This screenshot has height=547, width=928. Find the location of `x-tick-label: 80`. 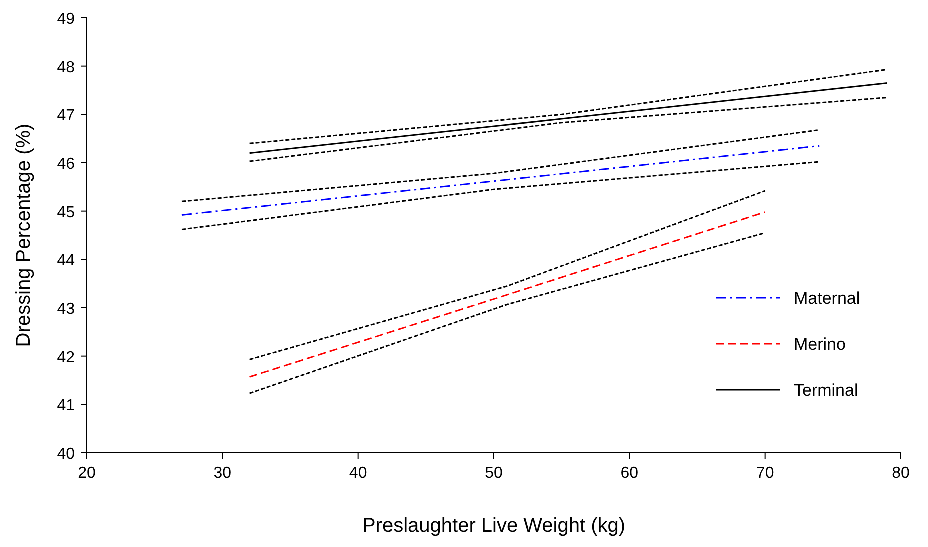

x-tick-label: 80 is located at coordinates (901, 473).